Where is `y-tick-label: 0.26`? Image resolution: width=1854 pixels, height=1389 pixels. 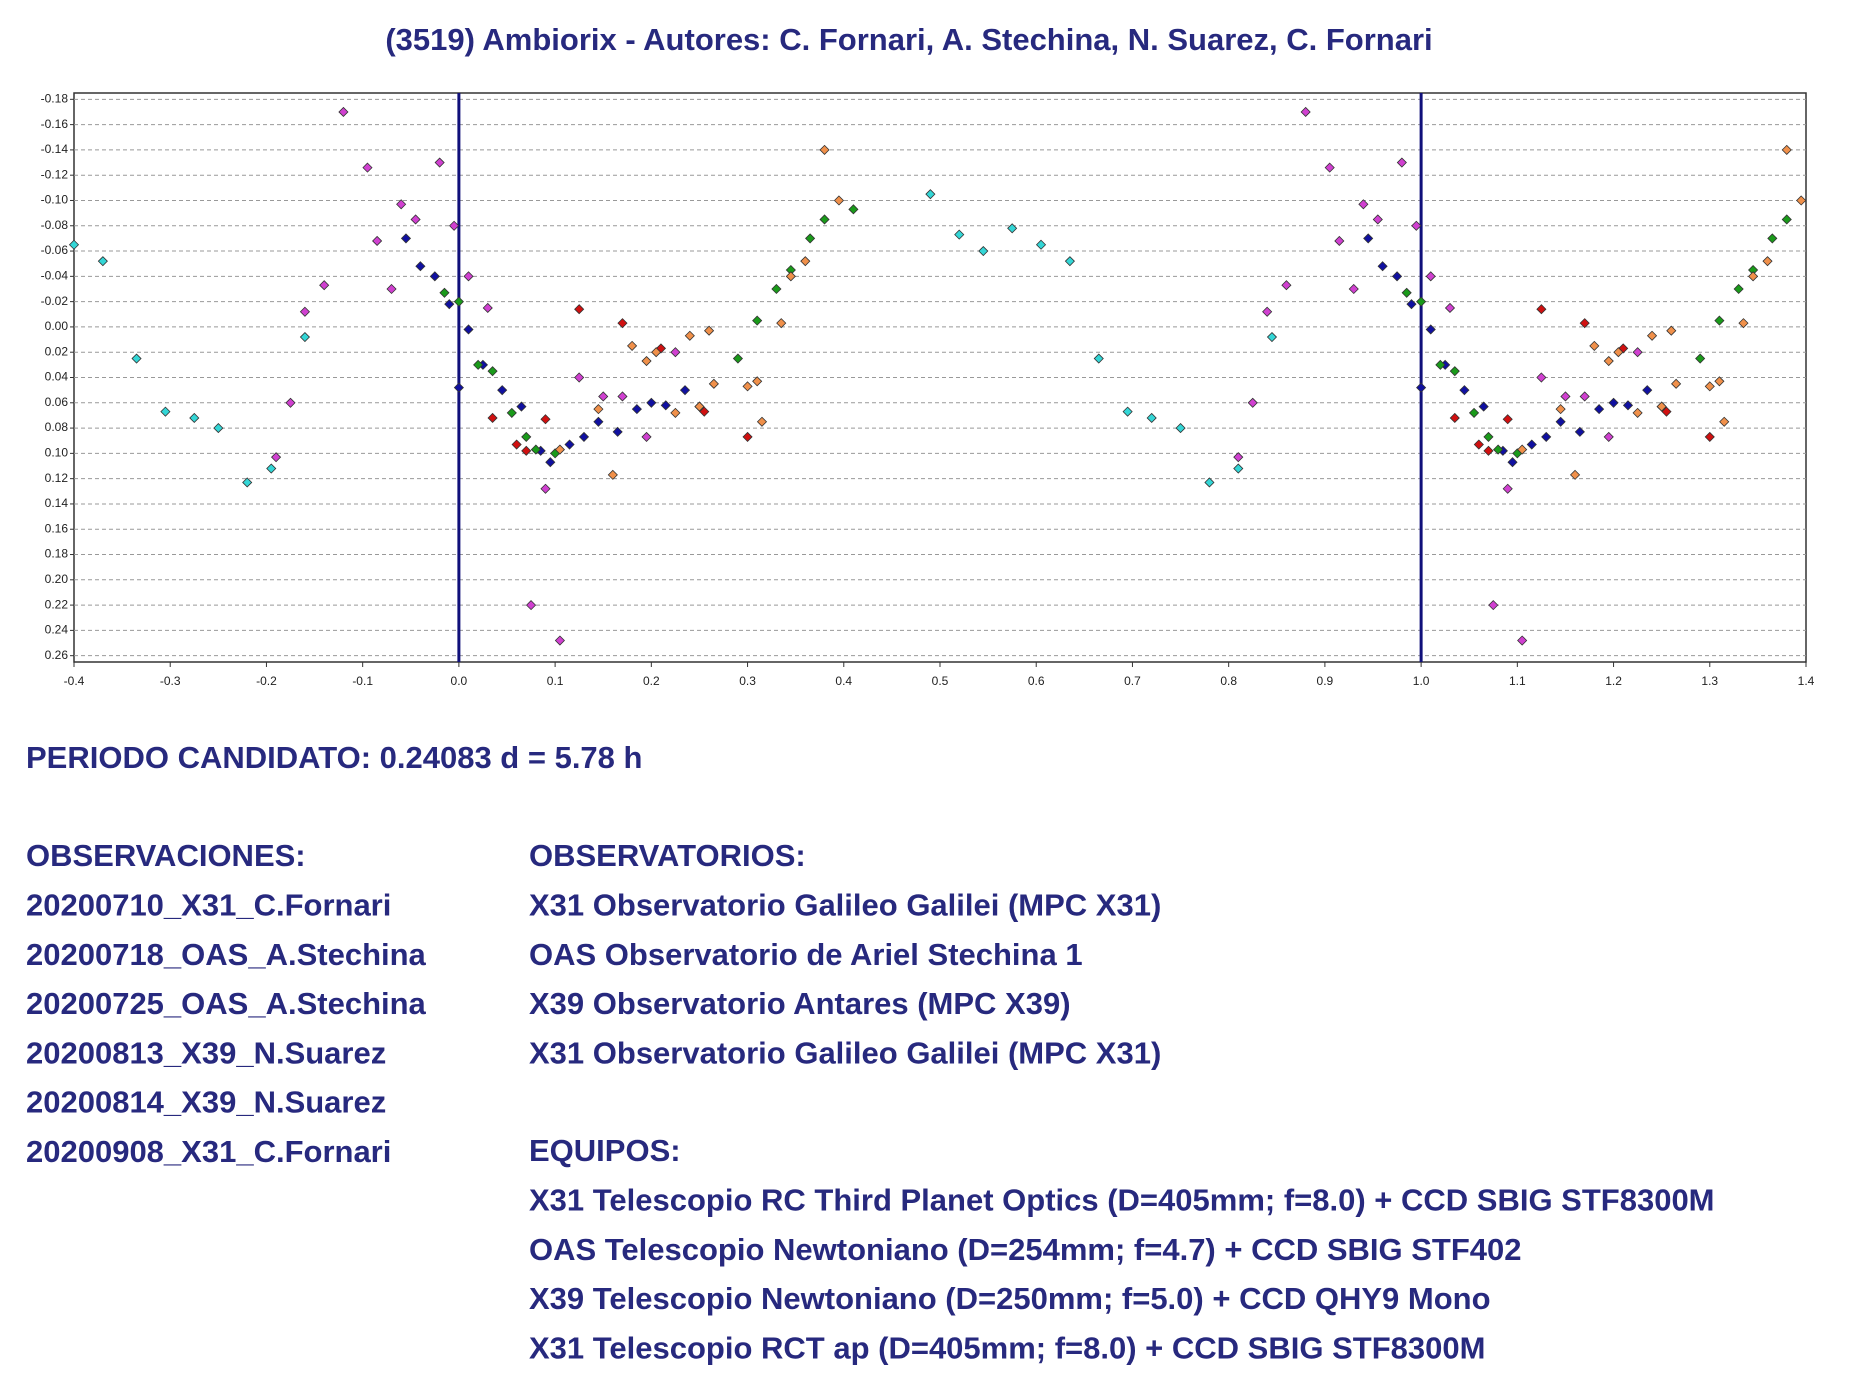
y-tick-label: 0.26 is located at coordinates (57, 655).